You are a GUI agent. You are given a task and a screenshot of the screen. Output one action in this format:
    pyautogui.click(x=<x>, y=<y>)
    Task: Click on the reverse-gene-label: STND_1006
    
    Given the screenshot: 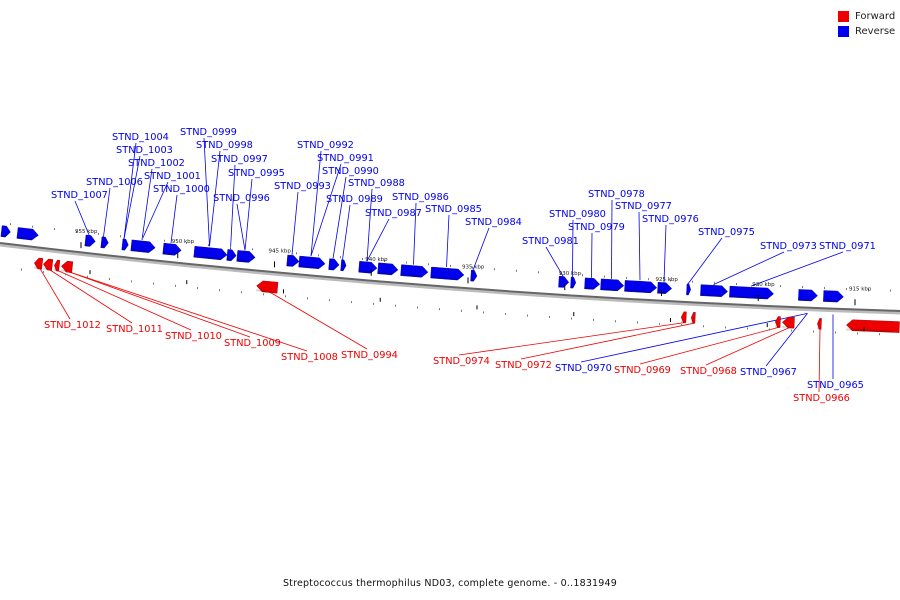 What is the action you would take?
    pyautogui.click(x=114, y=182)
    